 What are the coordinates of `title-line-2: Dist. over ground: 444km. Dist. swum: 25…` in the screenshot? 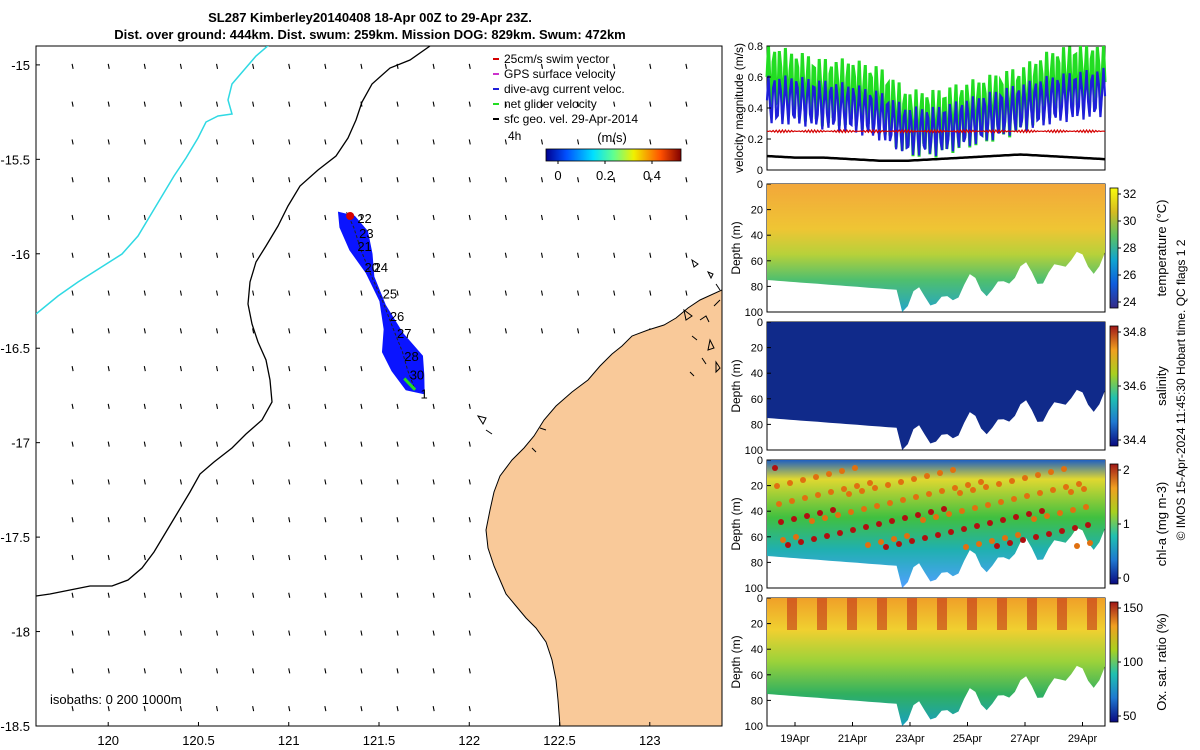 It's located at (370, 34).